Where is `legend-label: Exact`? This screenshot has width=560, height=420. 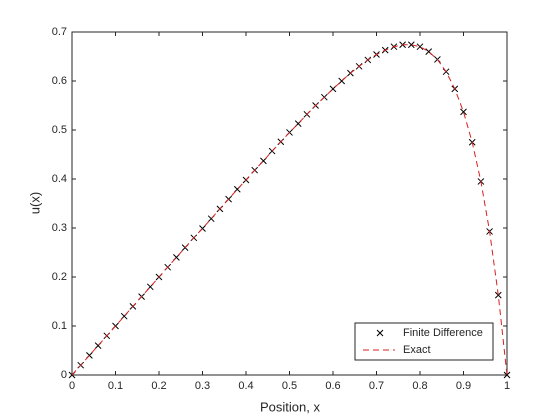 legend-label: Exact is located at coordinates (417, 350).